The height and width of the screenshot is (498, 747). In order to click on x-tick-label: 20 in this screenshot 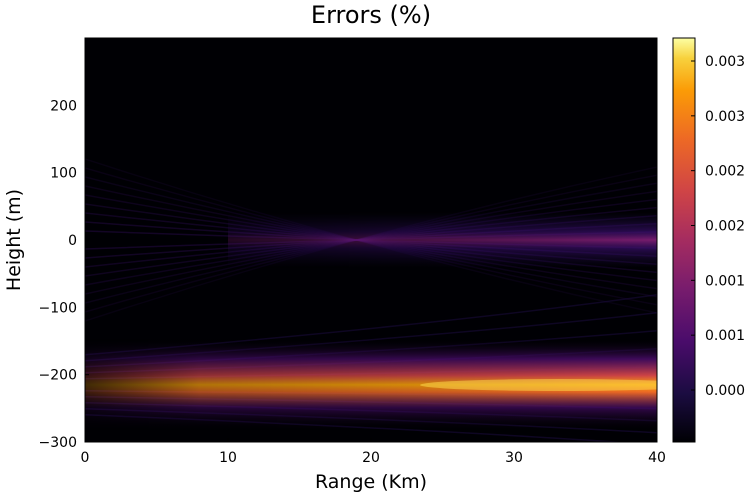, I will do `click(371, 458)`.